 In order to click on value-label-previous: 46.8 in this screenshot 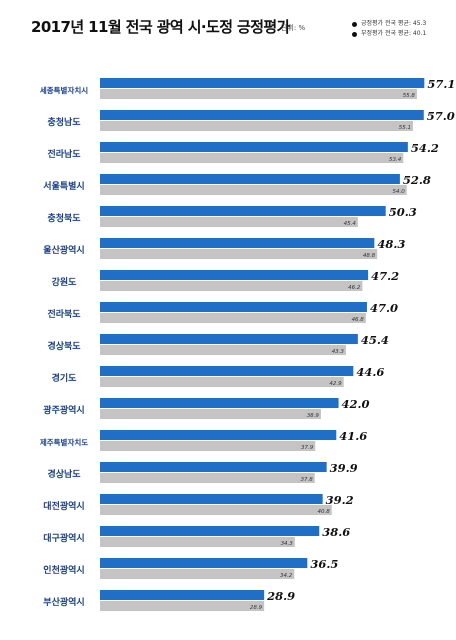, I will do `click(358, 320)`.